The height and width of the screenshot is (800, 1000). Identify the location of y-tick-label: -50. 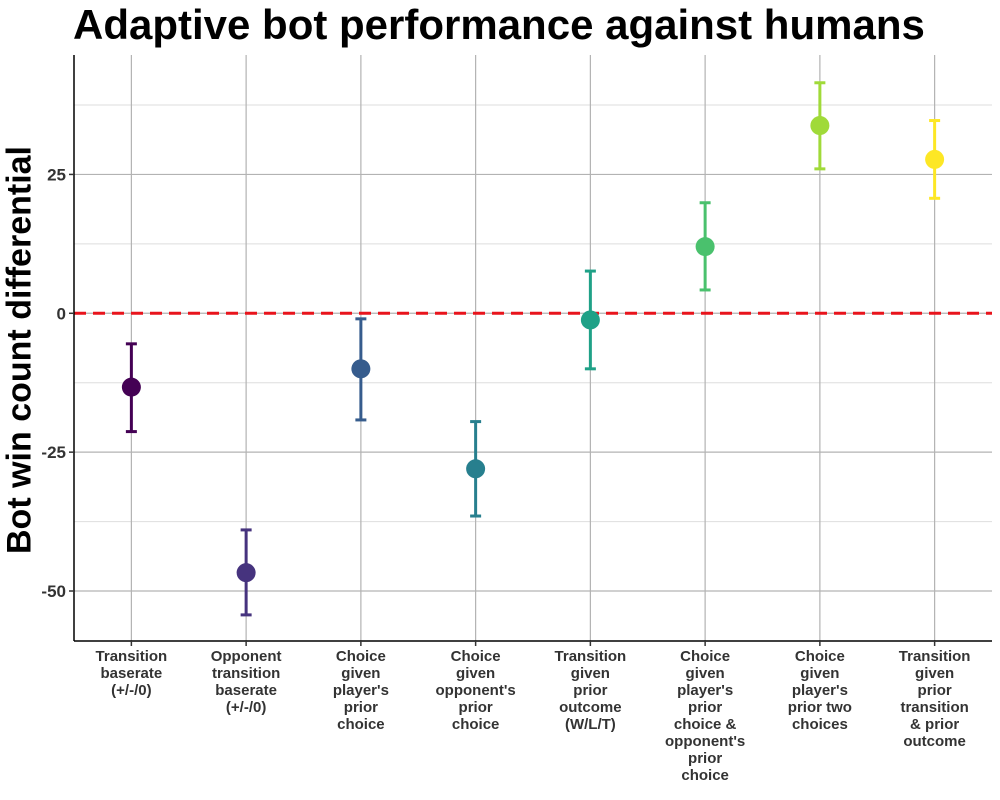
(53, 591).